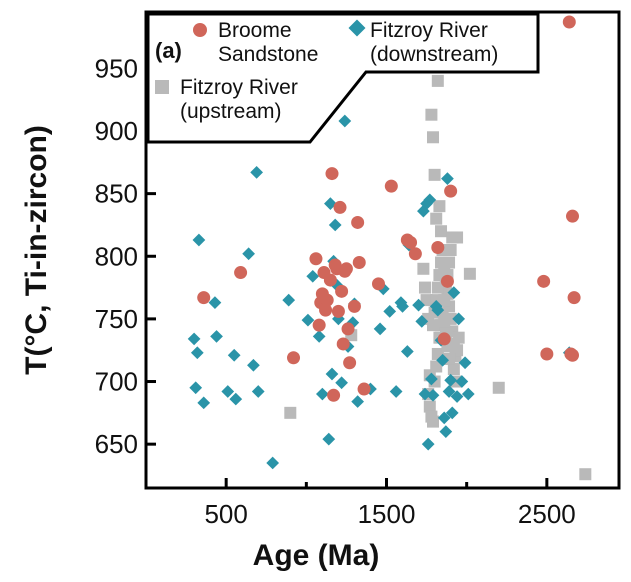 This screenshot has height=582, width=631. Describe the element at coordinates (162, 87) in the screenshot. I see `legend-marker-upstream` at that location.